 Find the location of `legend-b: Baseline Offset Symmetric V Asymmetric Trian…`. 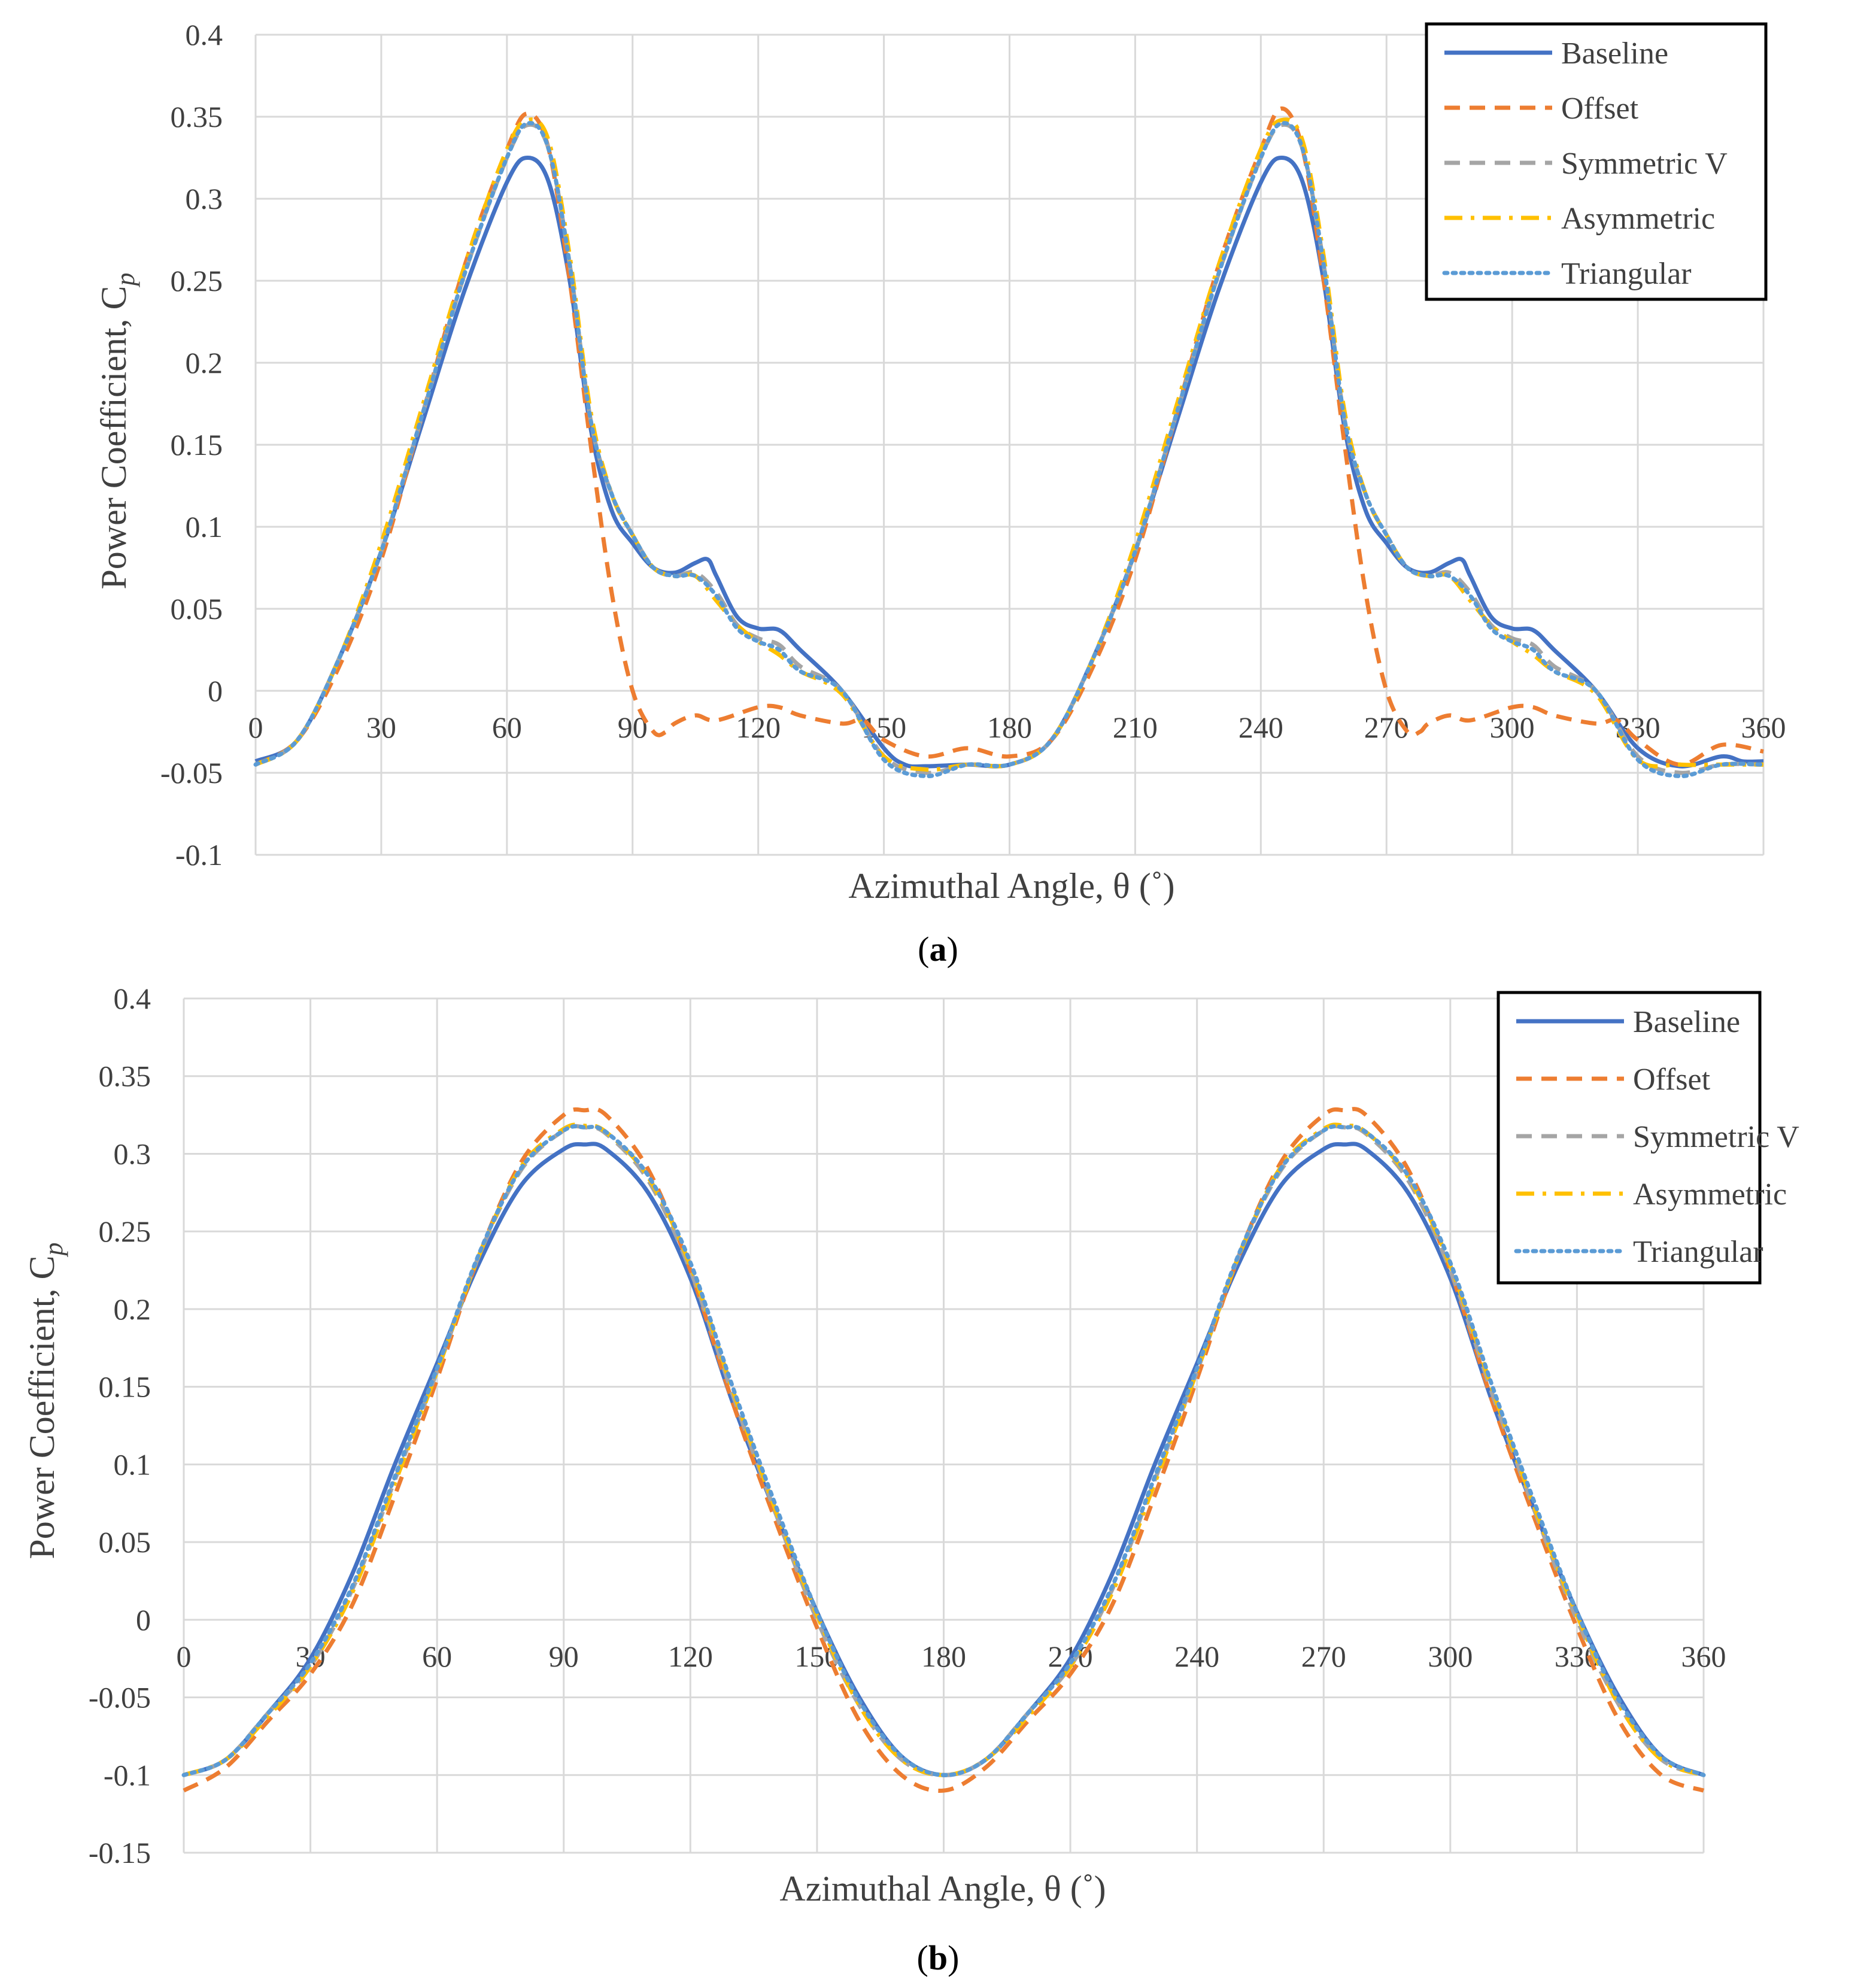

legend-b: Baseline Offset Symmetric V Asymmetric Trian… is located at coordinates (1647, 1138).